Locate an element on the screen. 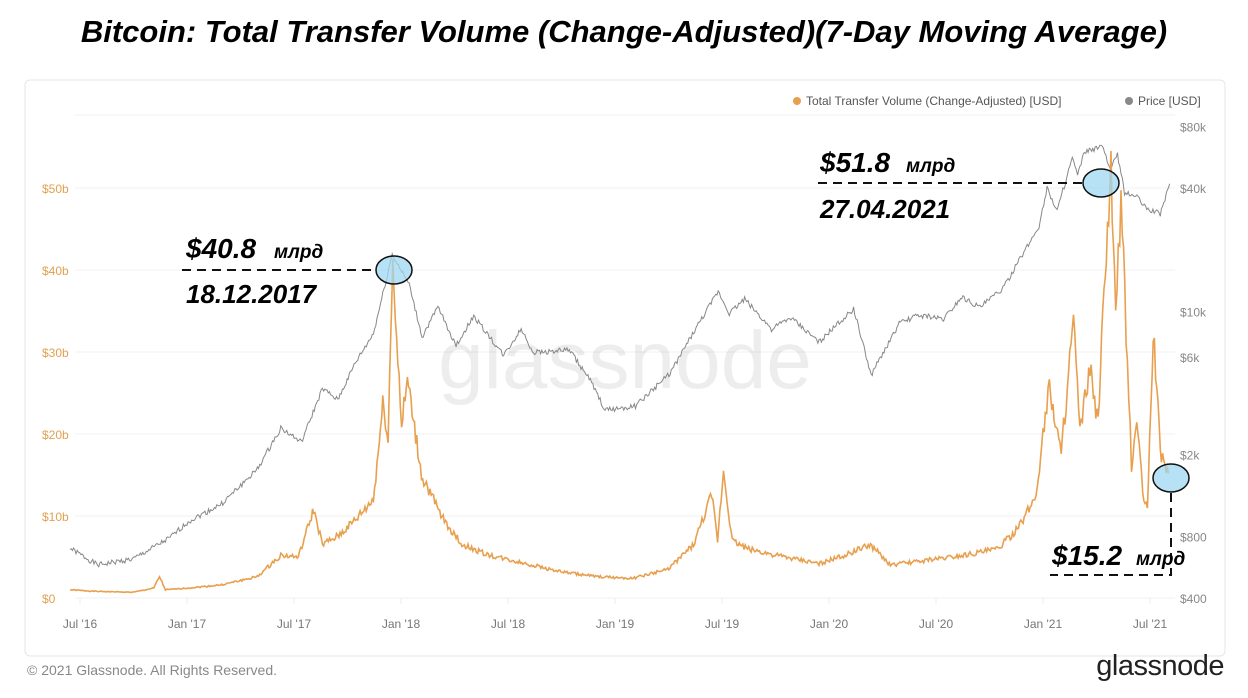  annotation-2017-value: $40.8 is located at coordinates (220, 248).